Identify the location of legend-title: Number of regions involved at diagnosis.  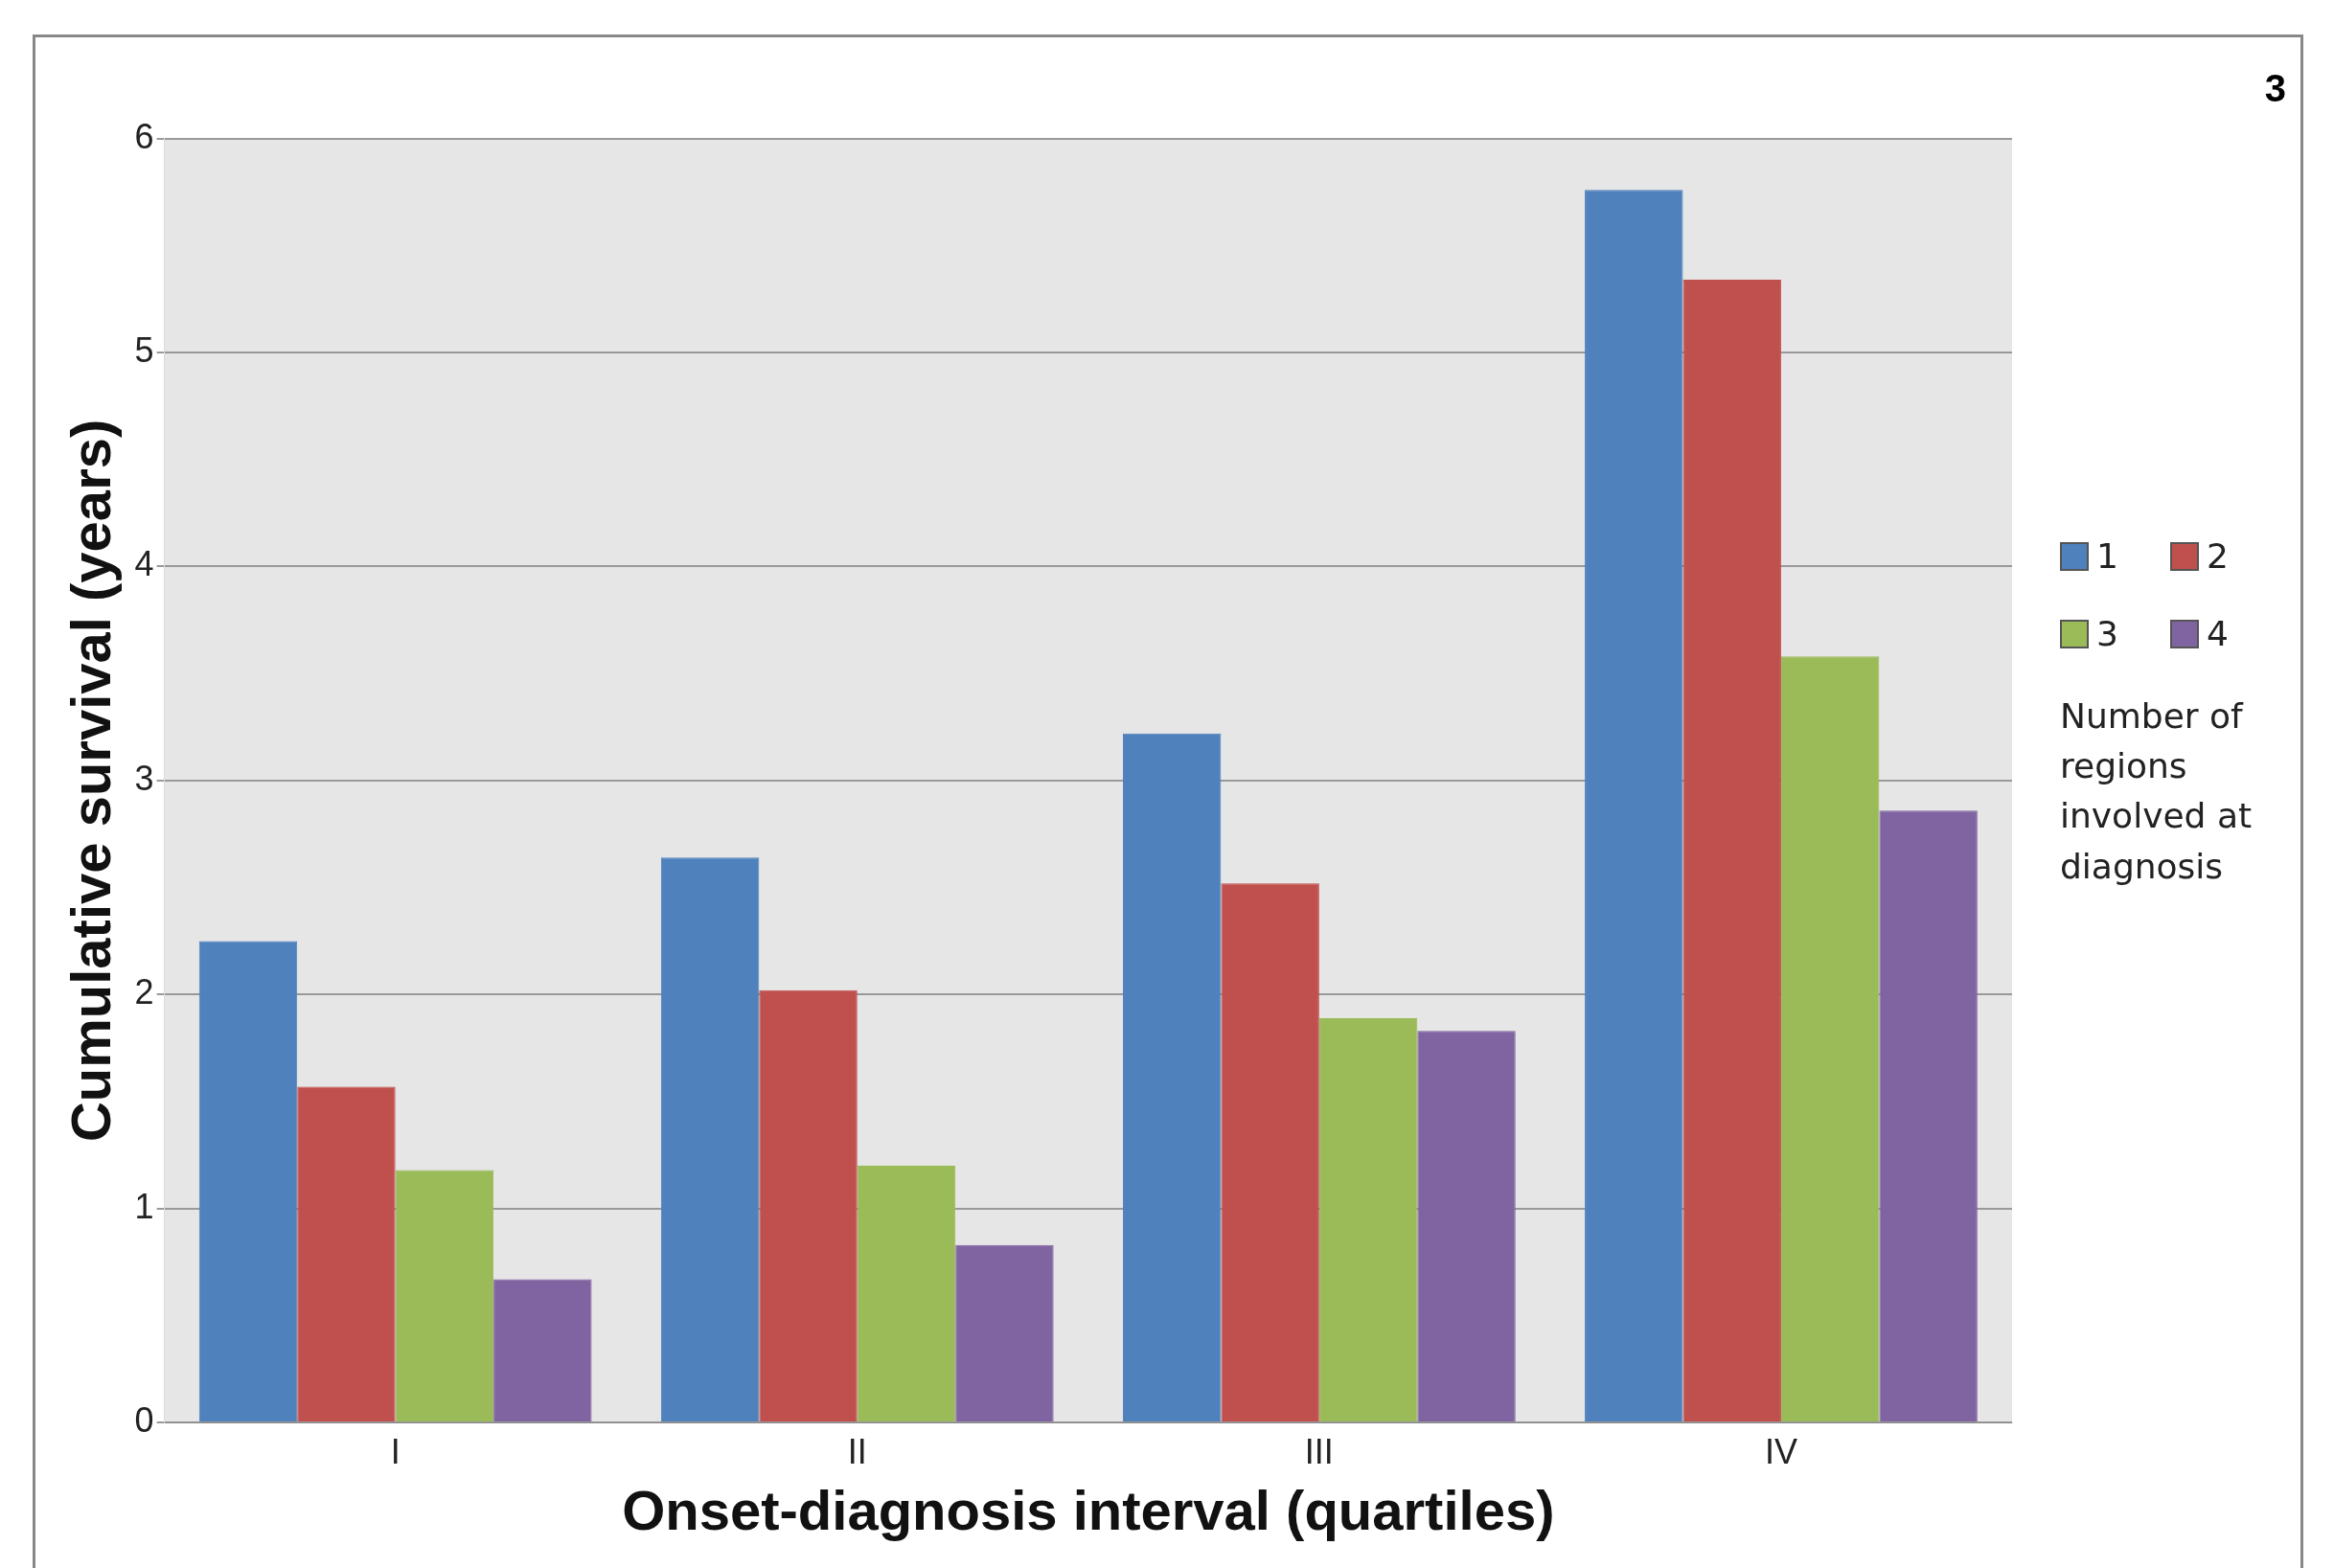
(2157, 792).